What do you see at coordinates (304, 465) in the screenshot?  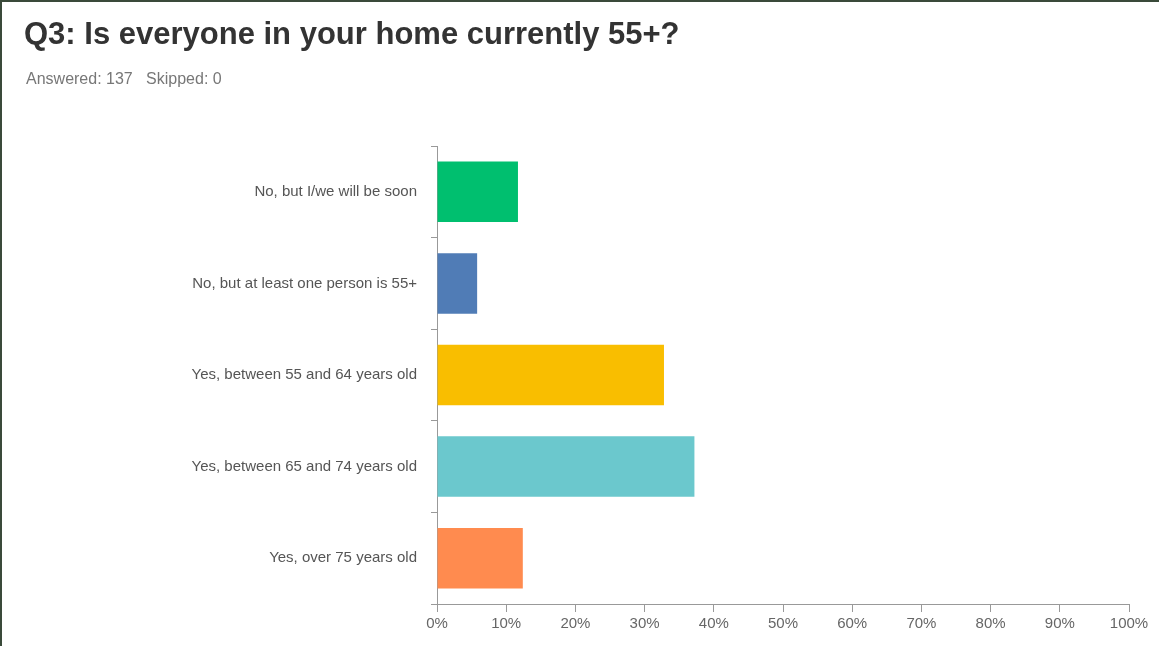 I see `y-tick-label: Yes, between 65 and 74 years old` at bounding box center [304, 465].